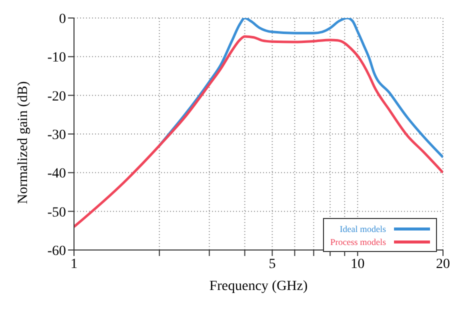 The height and width of the screenshot is (332, 467). Describe the element at coordinates (56, 251) in the screenshot. I see `y-tick-label: -60` at that location.